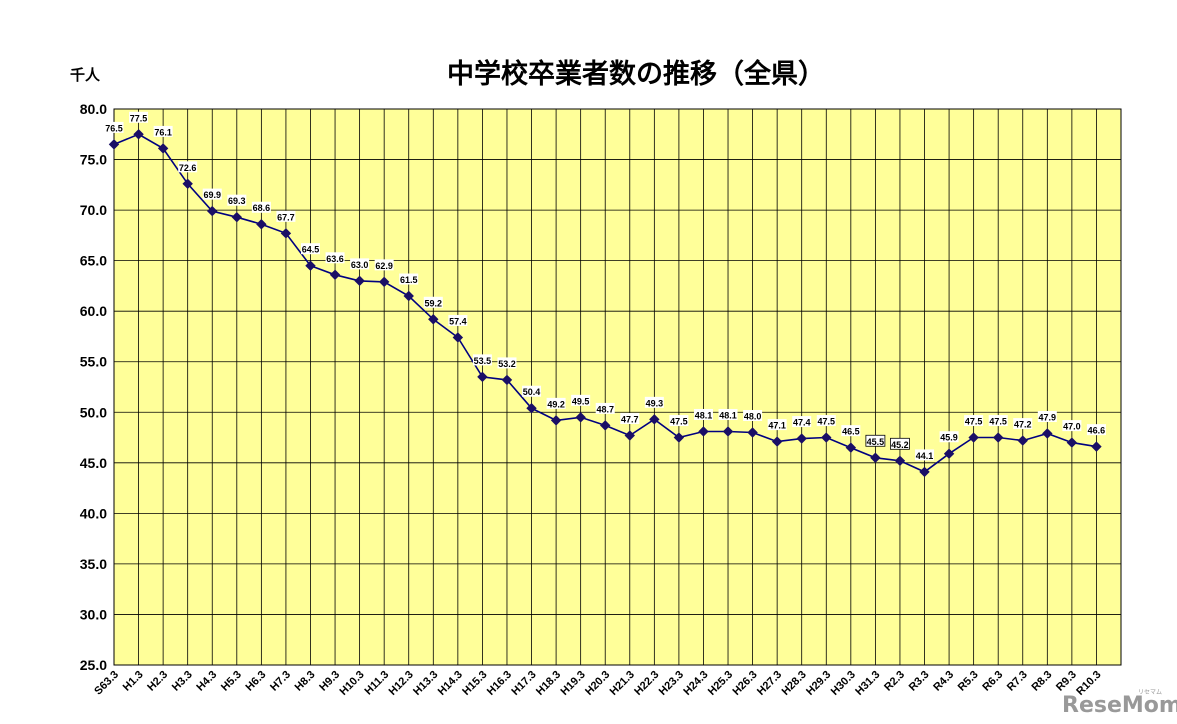 Image resolution: width=1177 pixels, height=724 pixels. Describe the element at coordinates (1119, 705) in the screenshot. I see `watermark-logo: ReseMom` at that location.